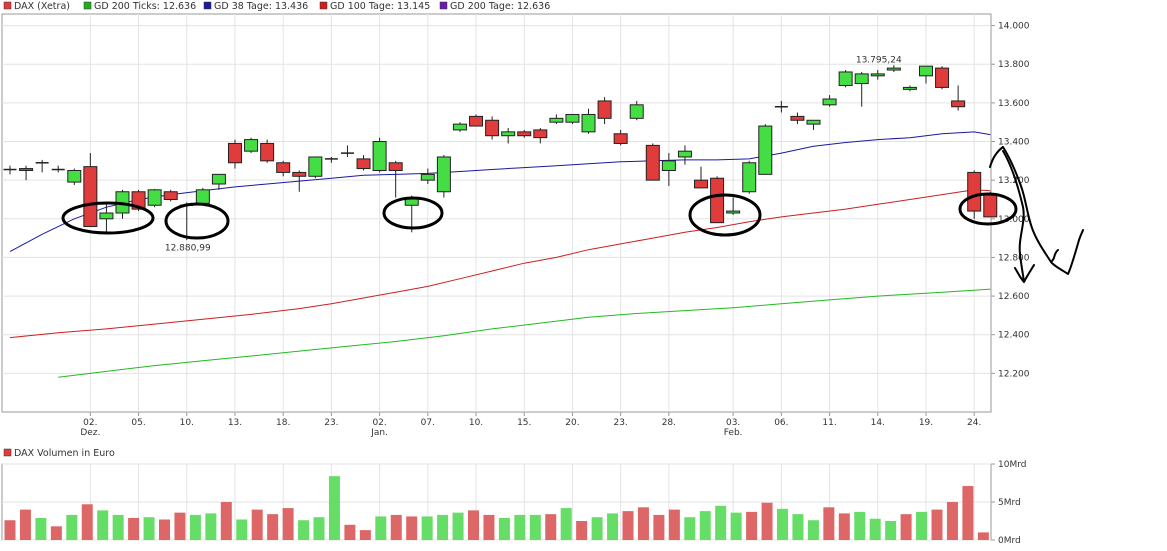 This screenshot has width=1167, height=551. Describe the element at coordinates (64, 453) in the screenshot. I see `volume-title: DAX Volumen in Euro` at that location.